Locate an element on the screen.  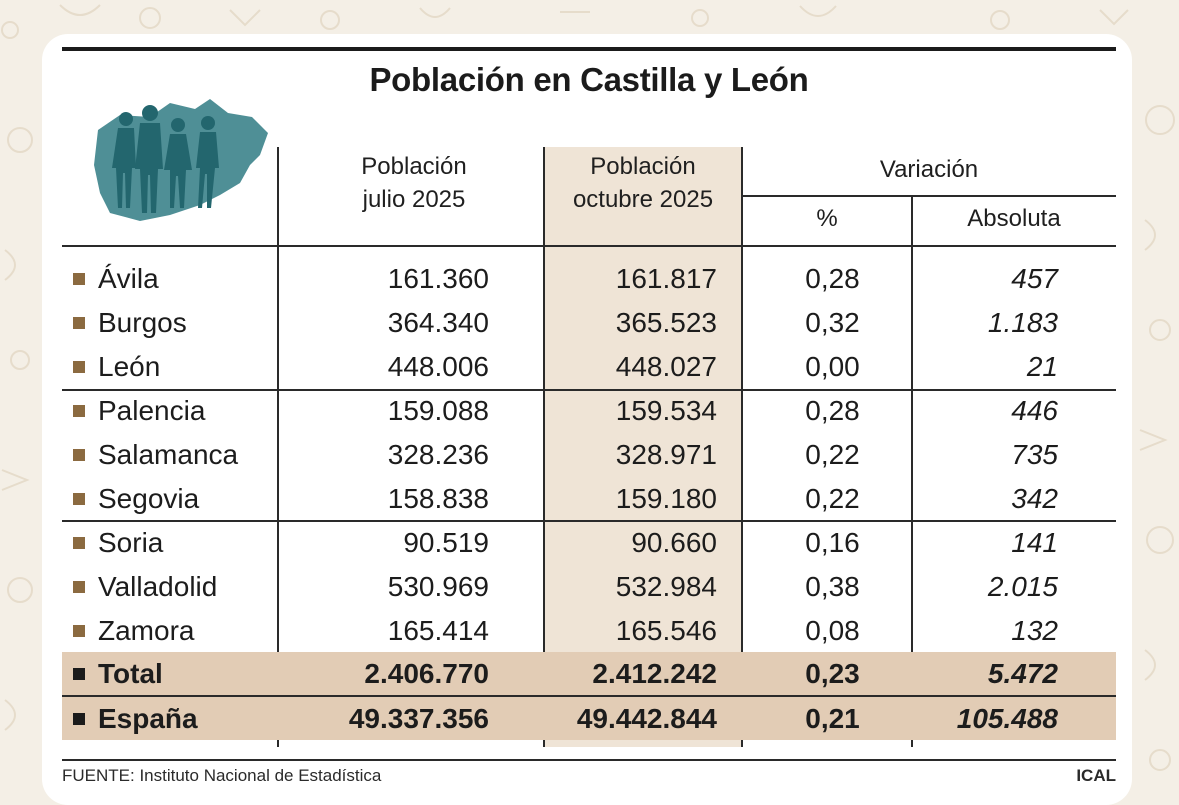
total-july: 2.406.770 is located at coordinates (426, 673).